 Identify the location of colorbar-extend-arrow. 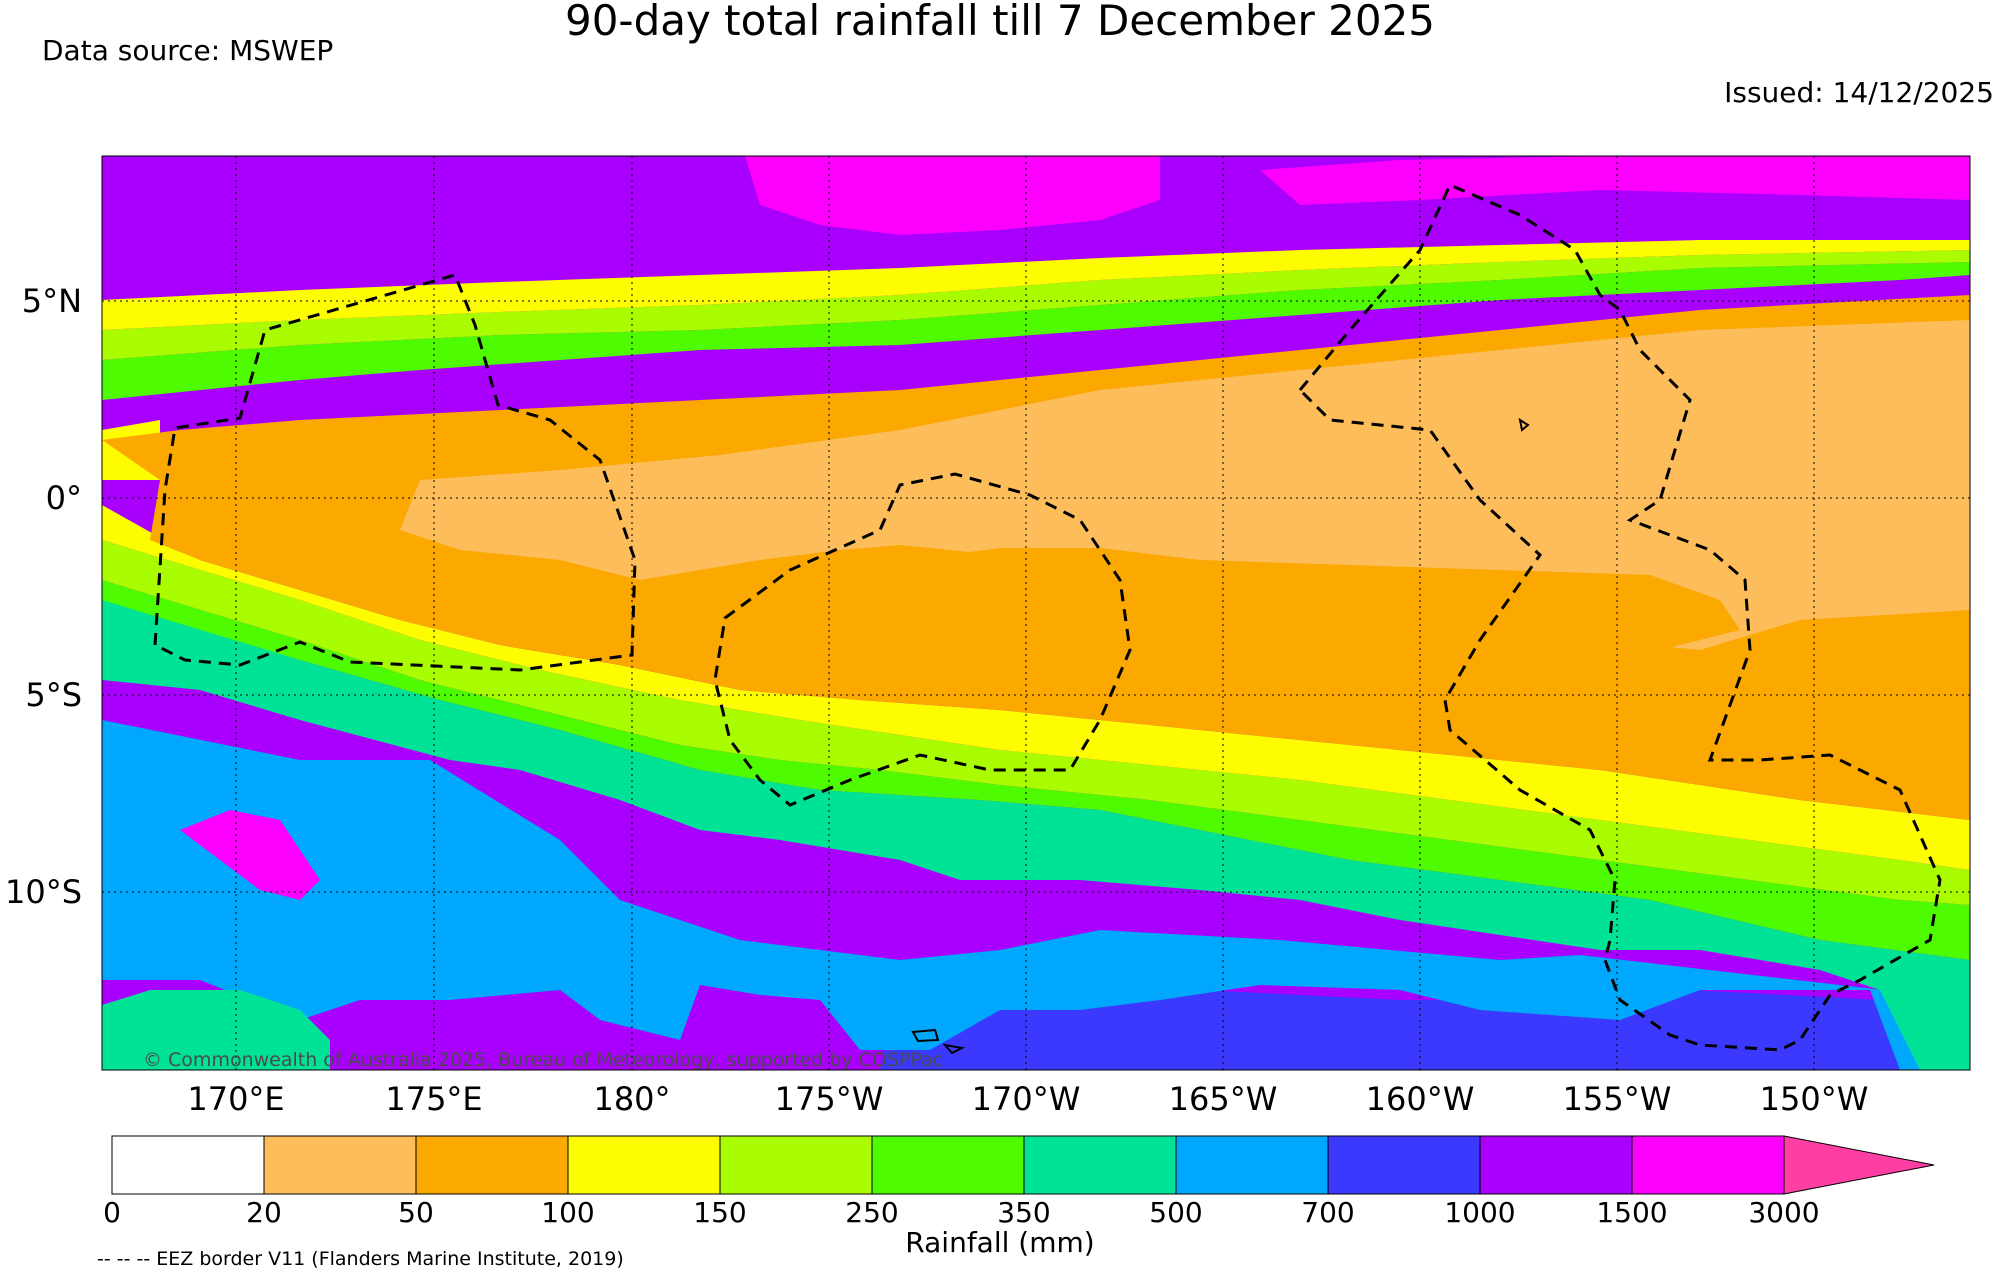
(1859, 1165).